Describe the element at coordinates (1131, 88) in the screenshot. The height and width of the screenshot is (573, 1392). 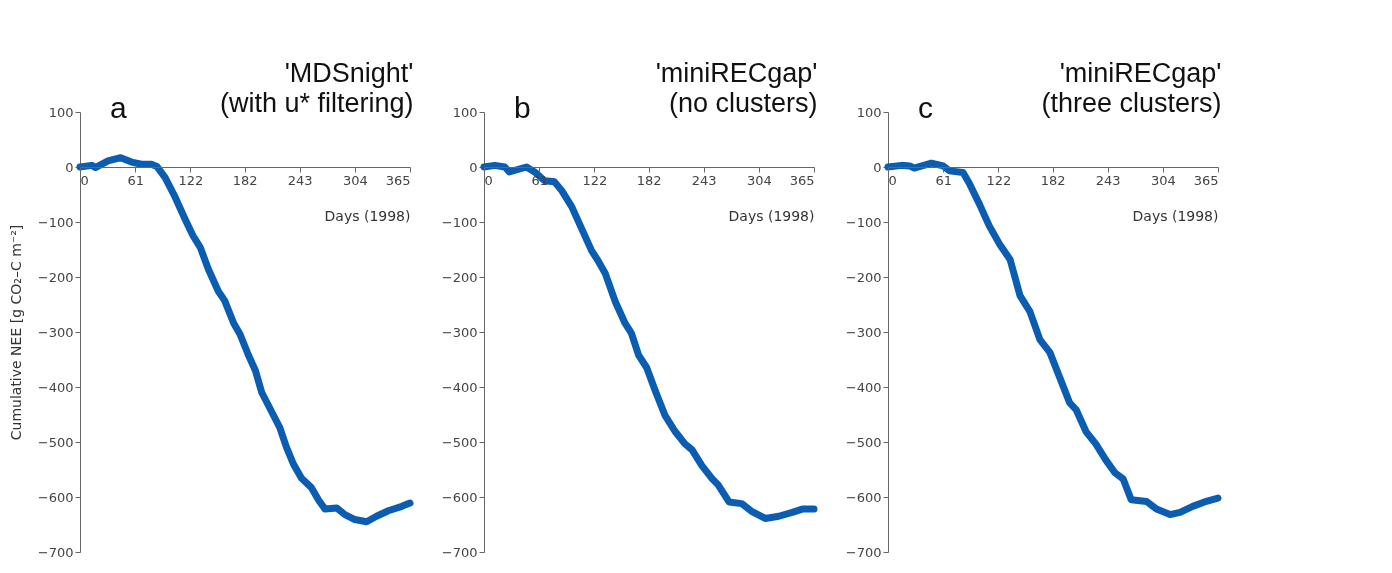
I see `chart-title: 'miniRECgap' (three clusters)` at that location.